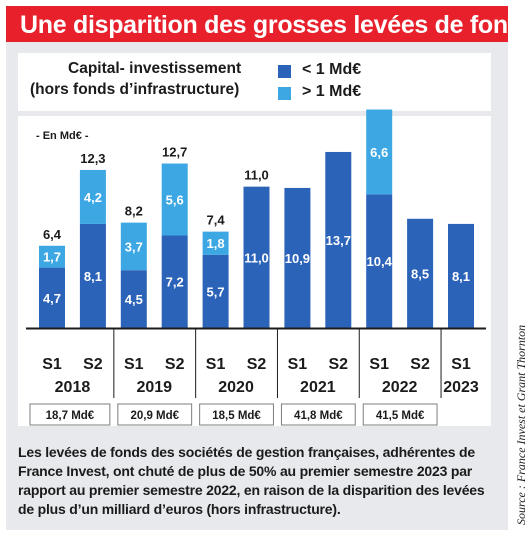  What do you see at coordinates (461, 387) in the screenshot?
I see `year-label-2023: 2023` at bounding box center [461, 387].